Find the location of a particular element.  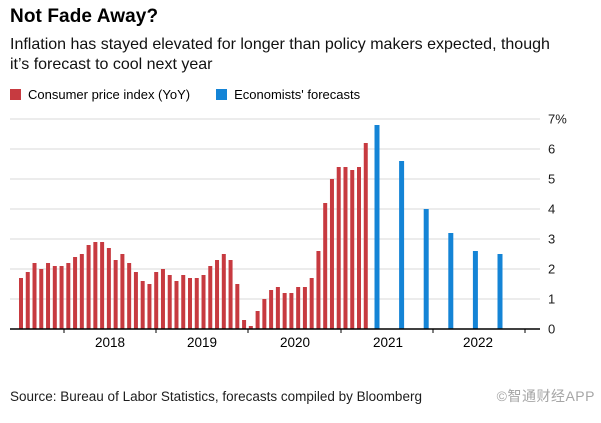

x-year-label: 2020 is located at coordinates (295, 342).